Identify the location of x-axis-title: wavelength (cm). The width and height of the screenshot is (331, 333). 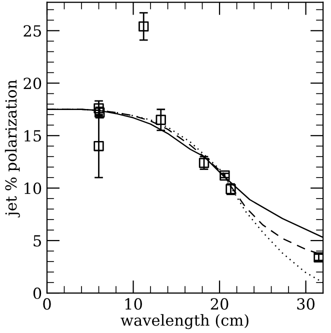
(184, 322).